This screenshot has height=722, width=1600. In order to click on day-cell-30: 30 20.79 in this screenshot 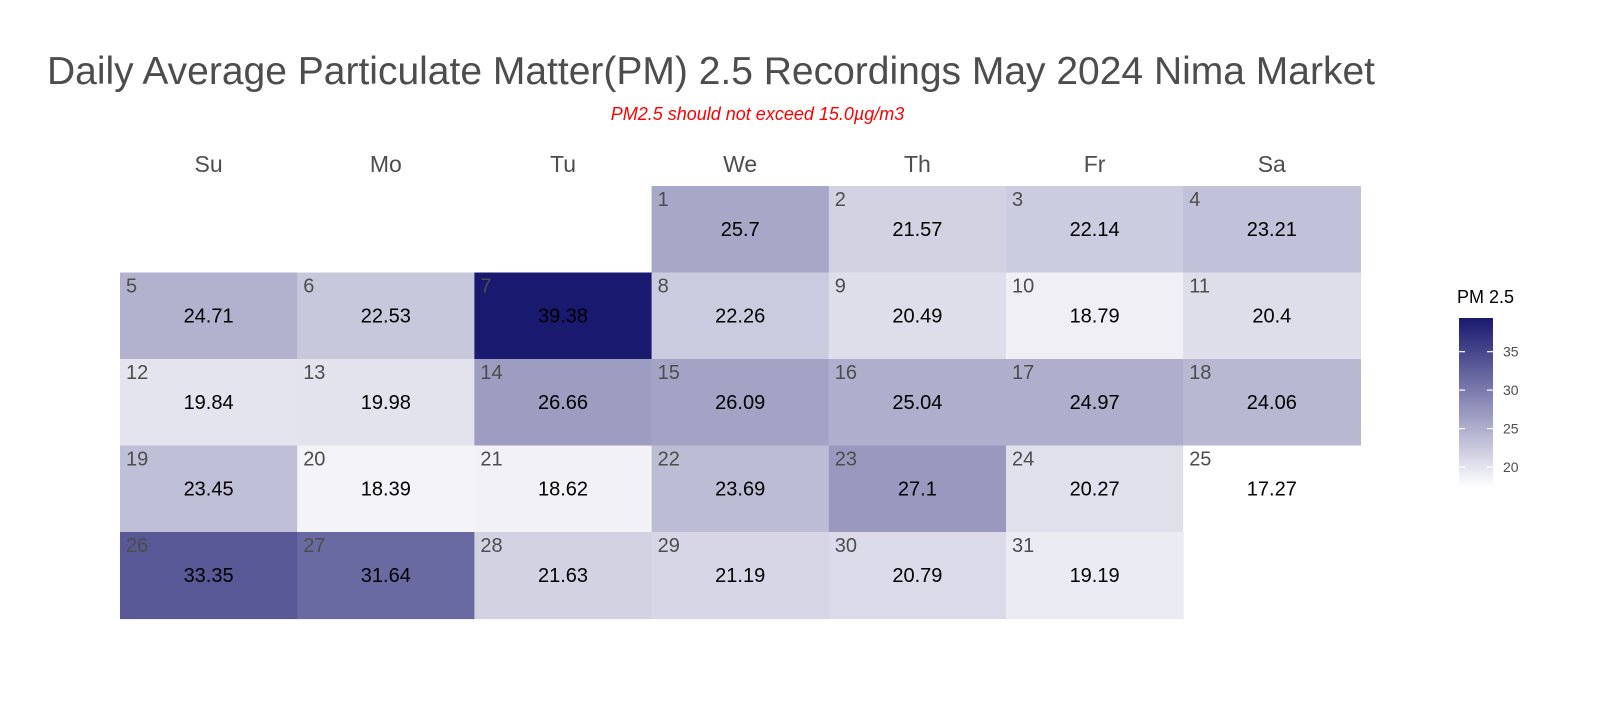, I will do `click(917, 576)`.